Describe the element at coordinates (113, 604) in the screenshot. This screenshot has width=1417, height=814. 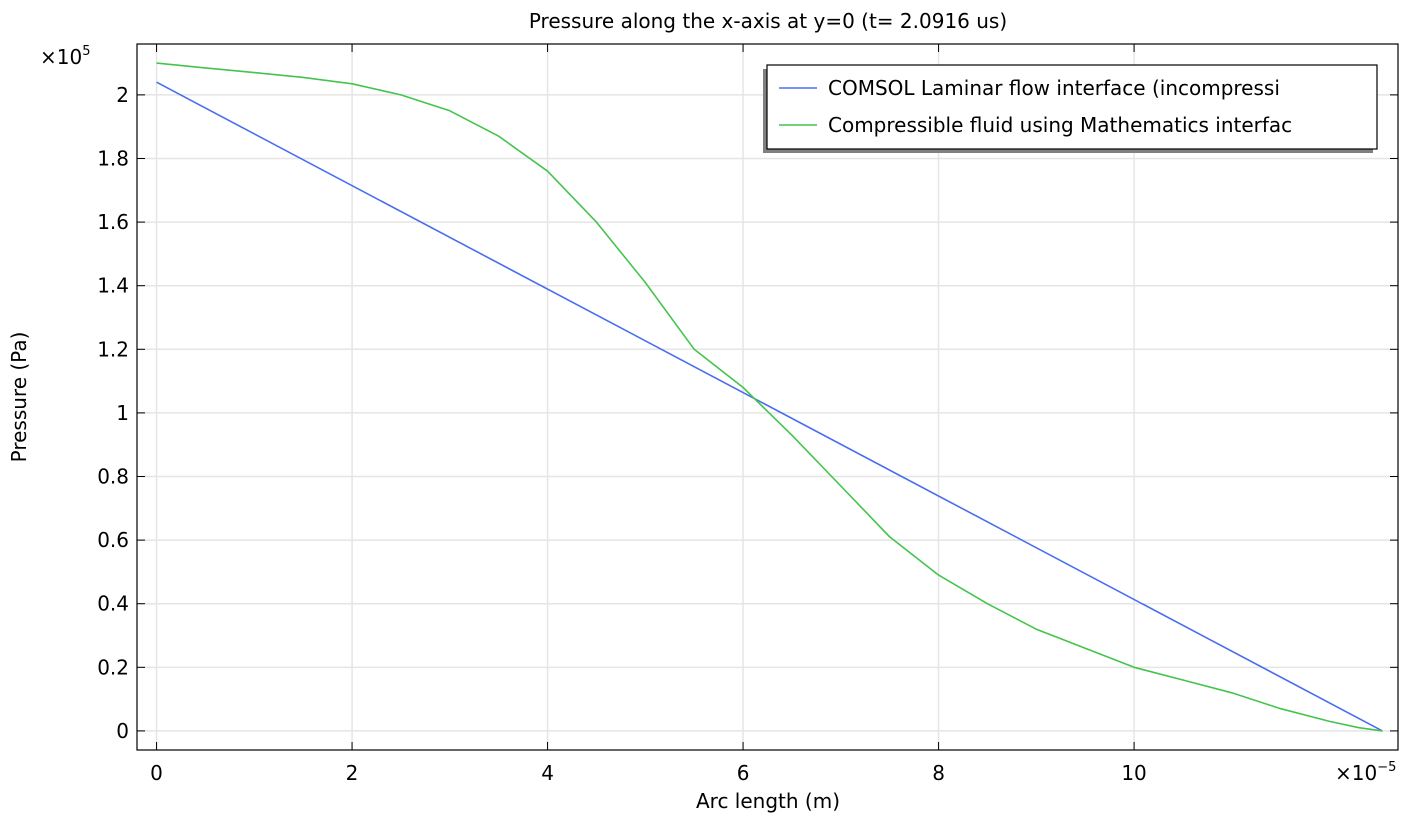
I see `y-tick-label: 0.4` at that location.